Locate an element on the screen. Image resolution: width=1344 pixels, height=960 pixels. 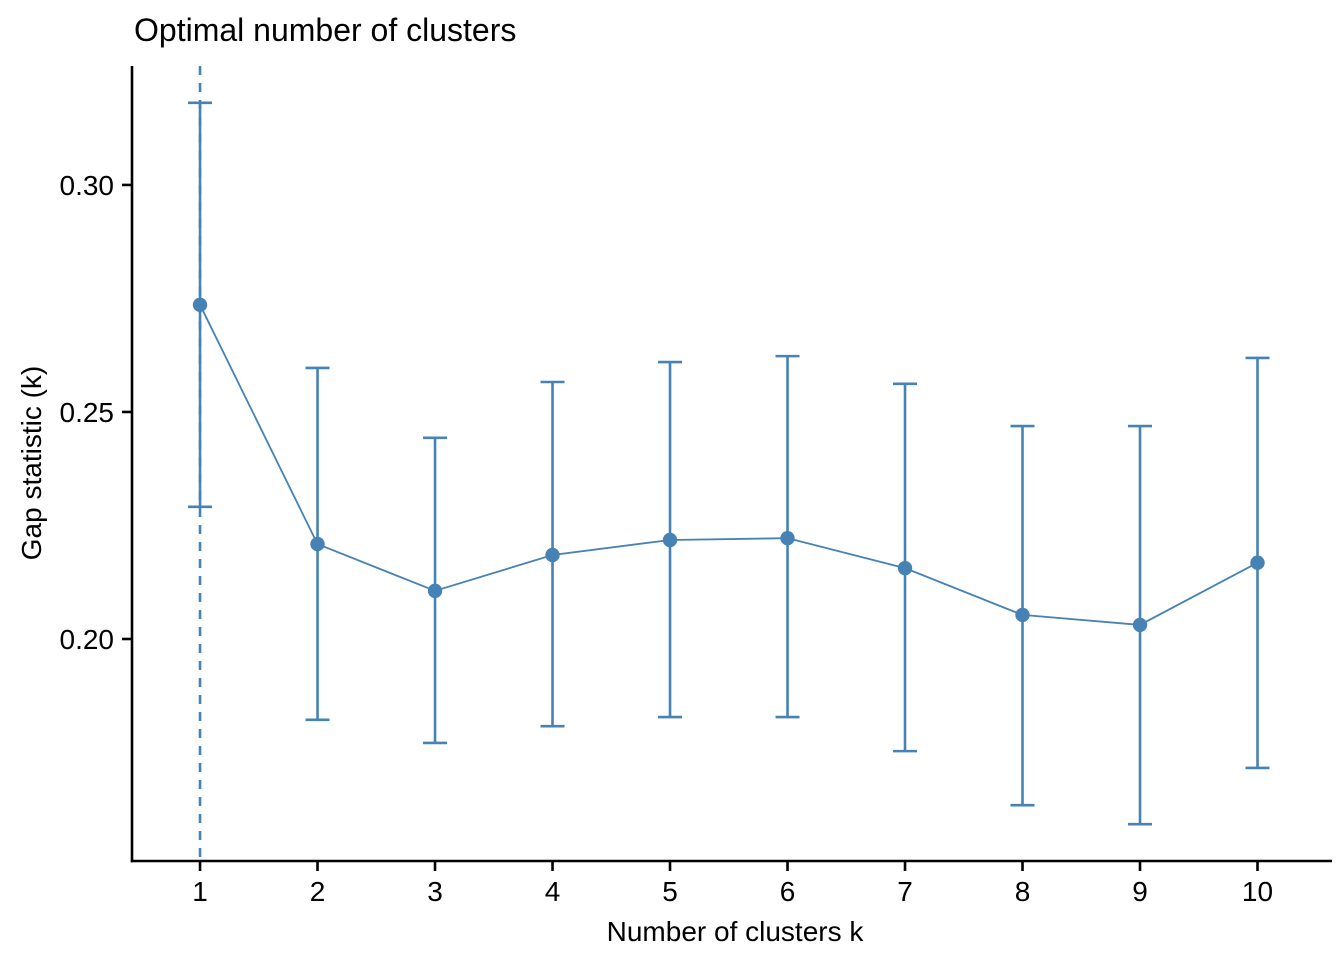
x-tick-label: 6 is located at coordinates (788, 891).